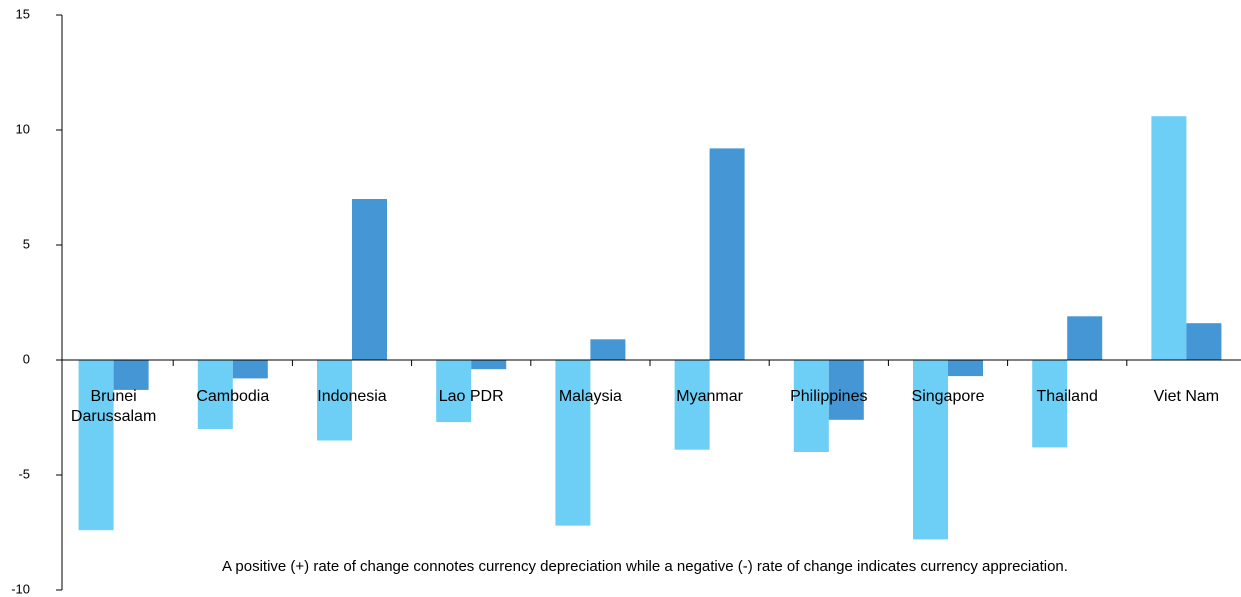 The image size is (1241, 597). What do you see at coordinates (26, 358) in the screenshot?
I see `y-tick-label: 0` at bounding box center [26, 358].